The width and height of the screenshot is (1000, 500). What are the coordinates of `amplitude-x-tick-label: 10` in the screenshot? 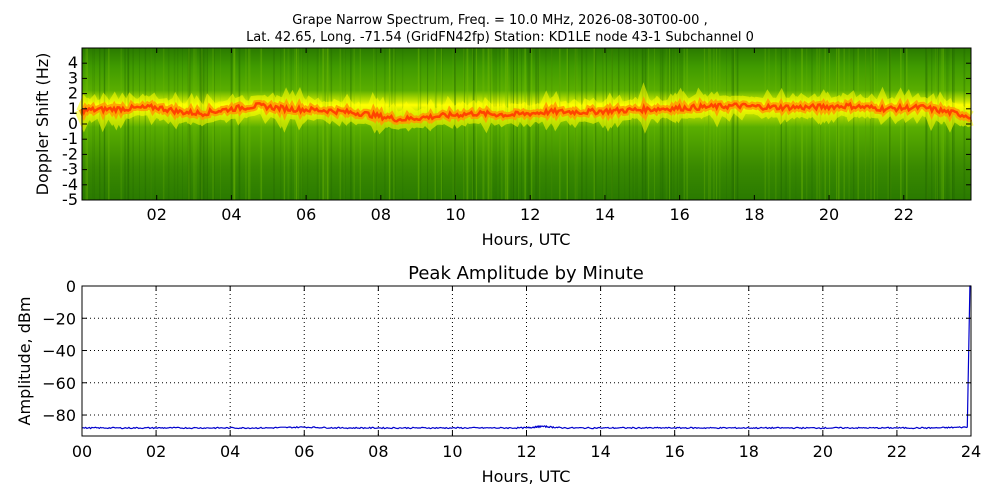 It's located at (452, 451).